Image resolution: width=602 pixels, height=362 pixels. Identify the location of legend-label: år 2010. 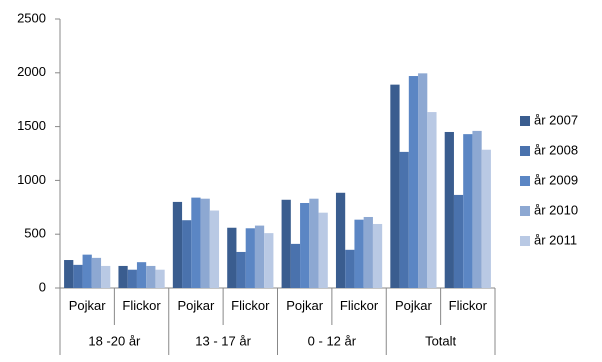
(556, 209).